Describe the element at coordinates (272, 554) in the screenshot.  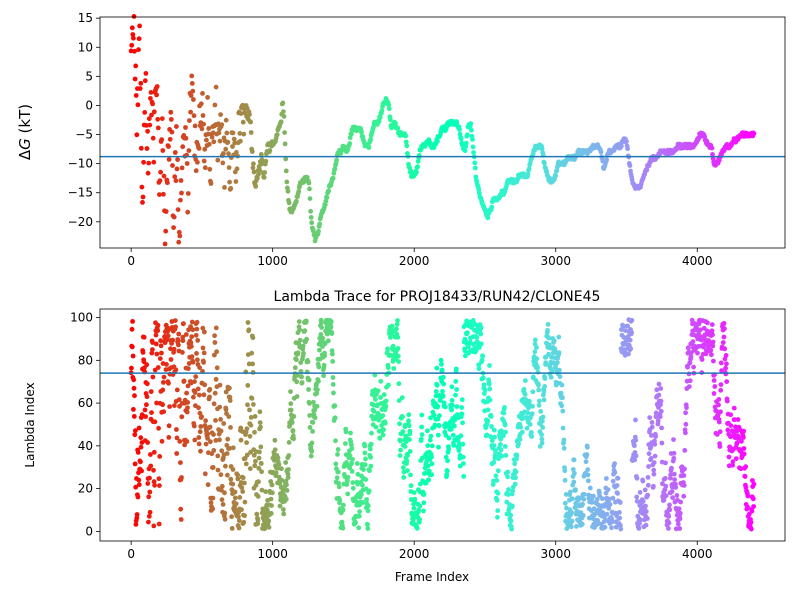
I see `x-tick-label: 1000` at that location.